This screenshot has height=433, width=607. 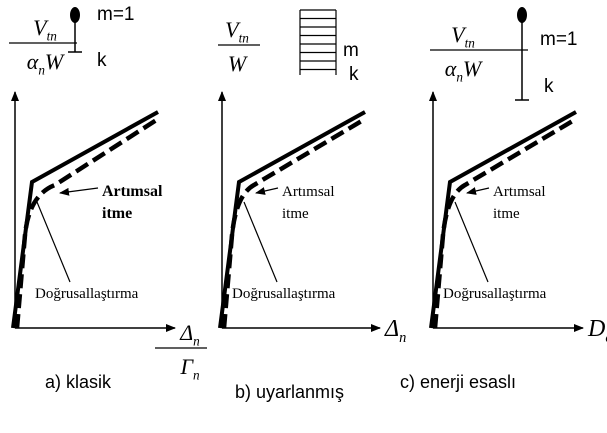 I want to click on math-term: Γn, so click(x=189, y=368).